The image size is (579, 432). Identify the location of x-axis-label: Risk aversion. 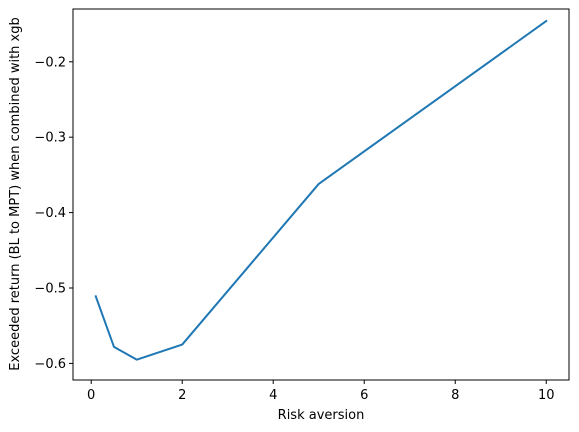
(321, 415).